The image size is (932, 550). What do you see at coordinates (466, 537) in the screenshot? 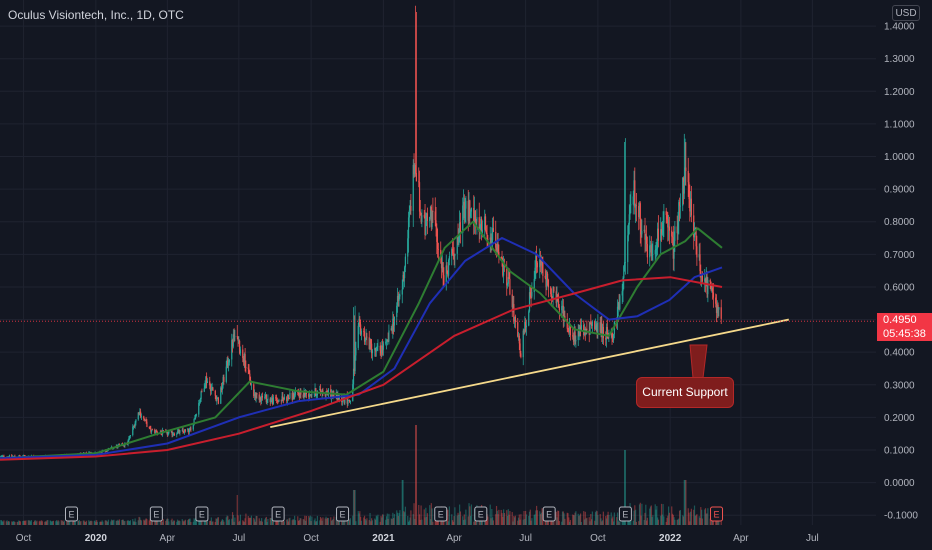
I see `time-axis` at bounding box center [466, 537].